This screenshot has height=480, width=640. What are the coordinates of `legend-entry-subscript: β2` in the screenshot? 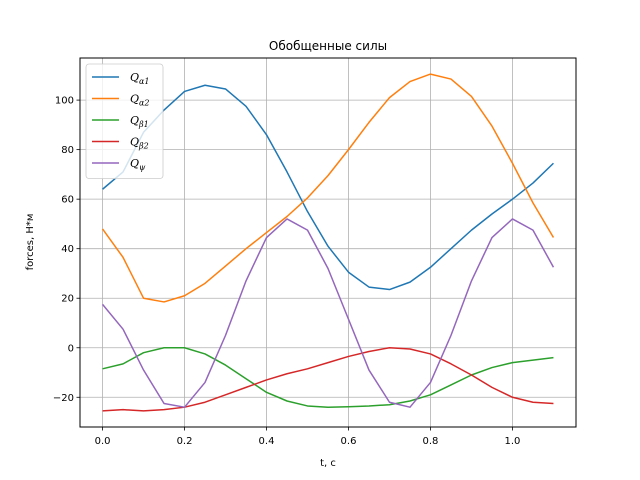 It's located at (143, 146).